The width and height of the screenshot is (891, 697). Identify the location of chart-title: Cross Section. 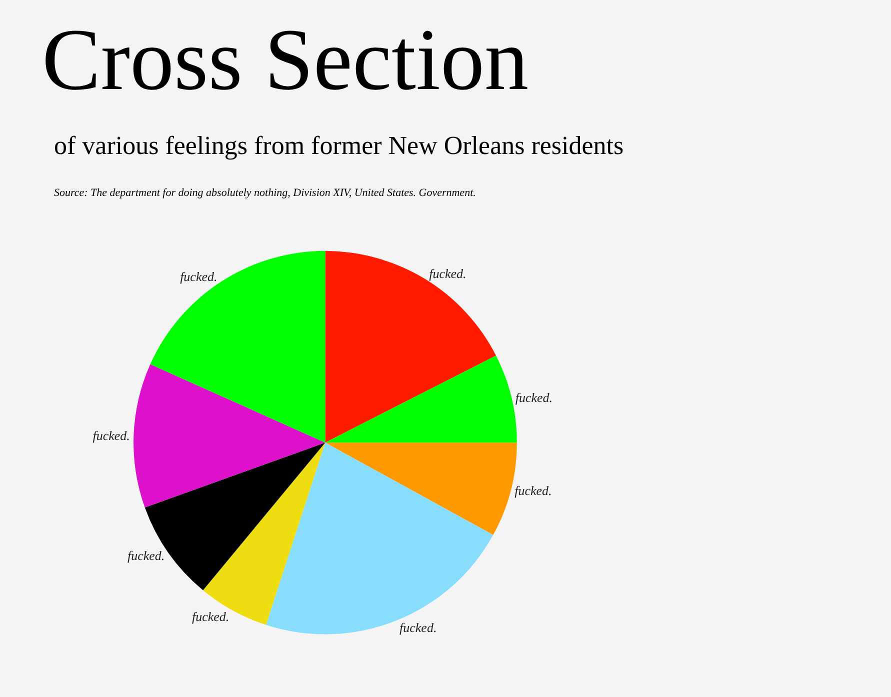
(285, 60).